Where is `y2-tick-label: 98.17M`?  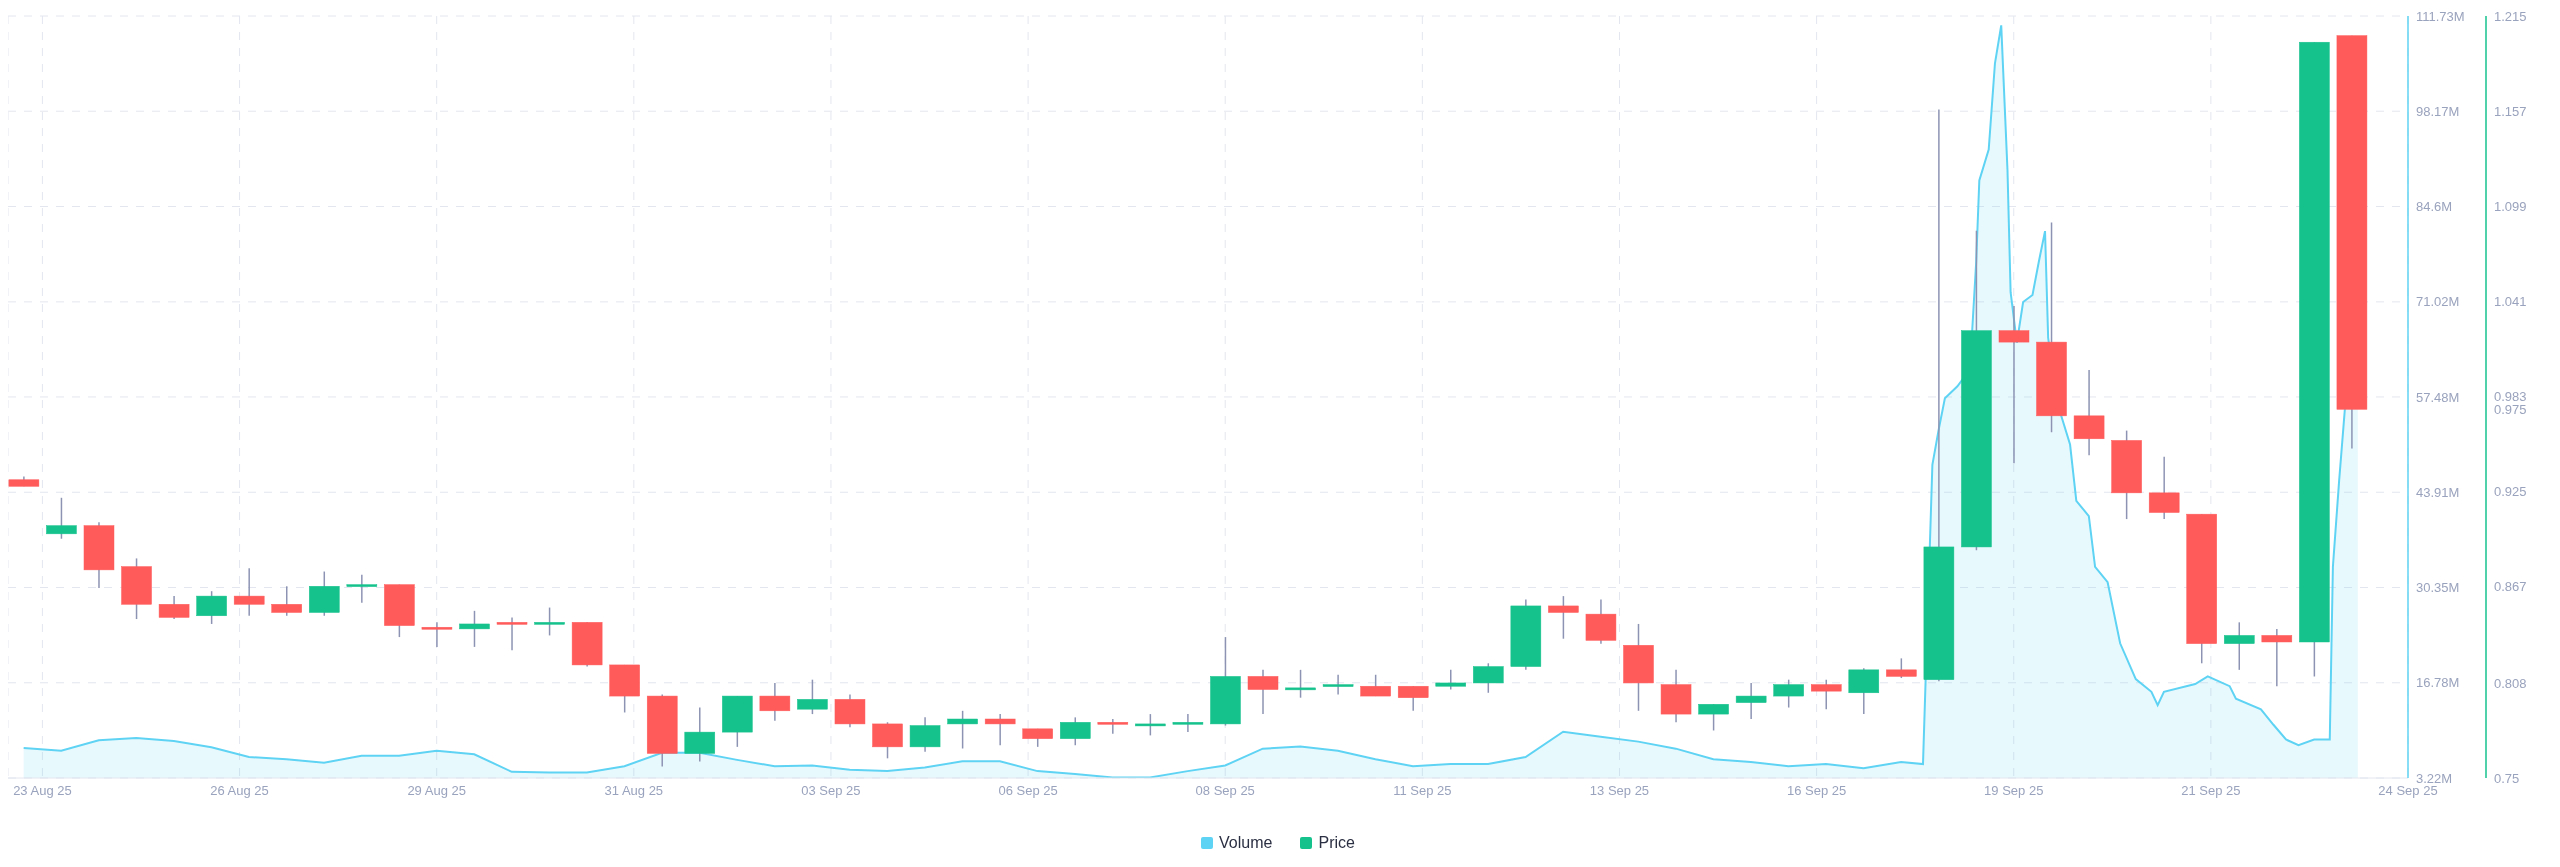
y2-tick-label: 98.17M is located at coordinates (2438, 111).